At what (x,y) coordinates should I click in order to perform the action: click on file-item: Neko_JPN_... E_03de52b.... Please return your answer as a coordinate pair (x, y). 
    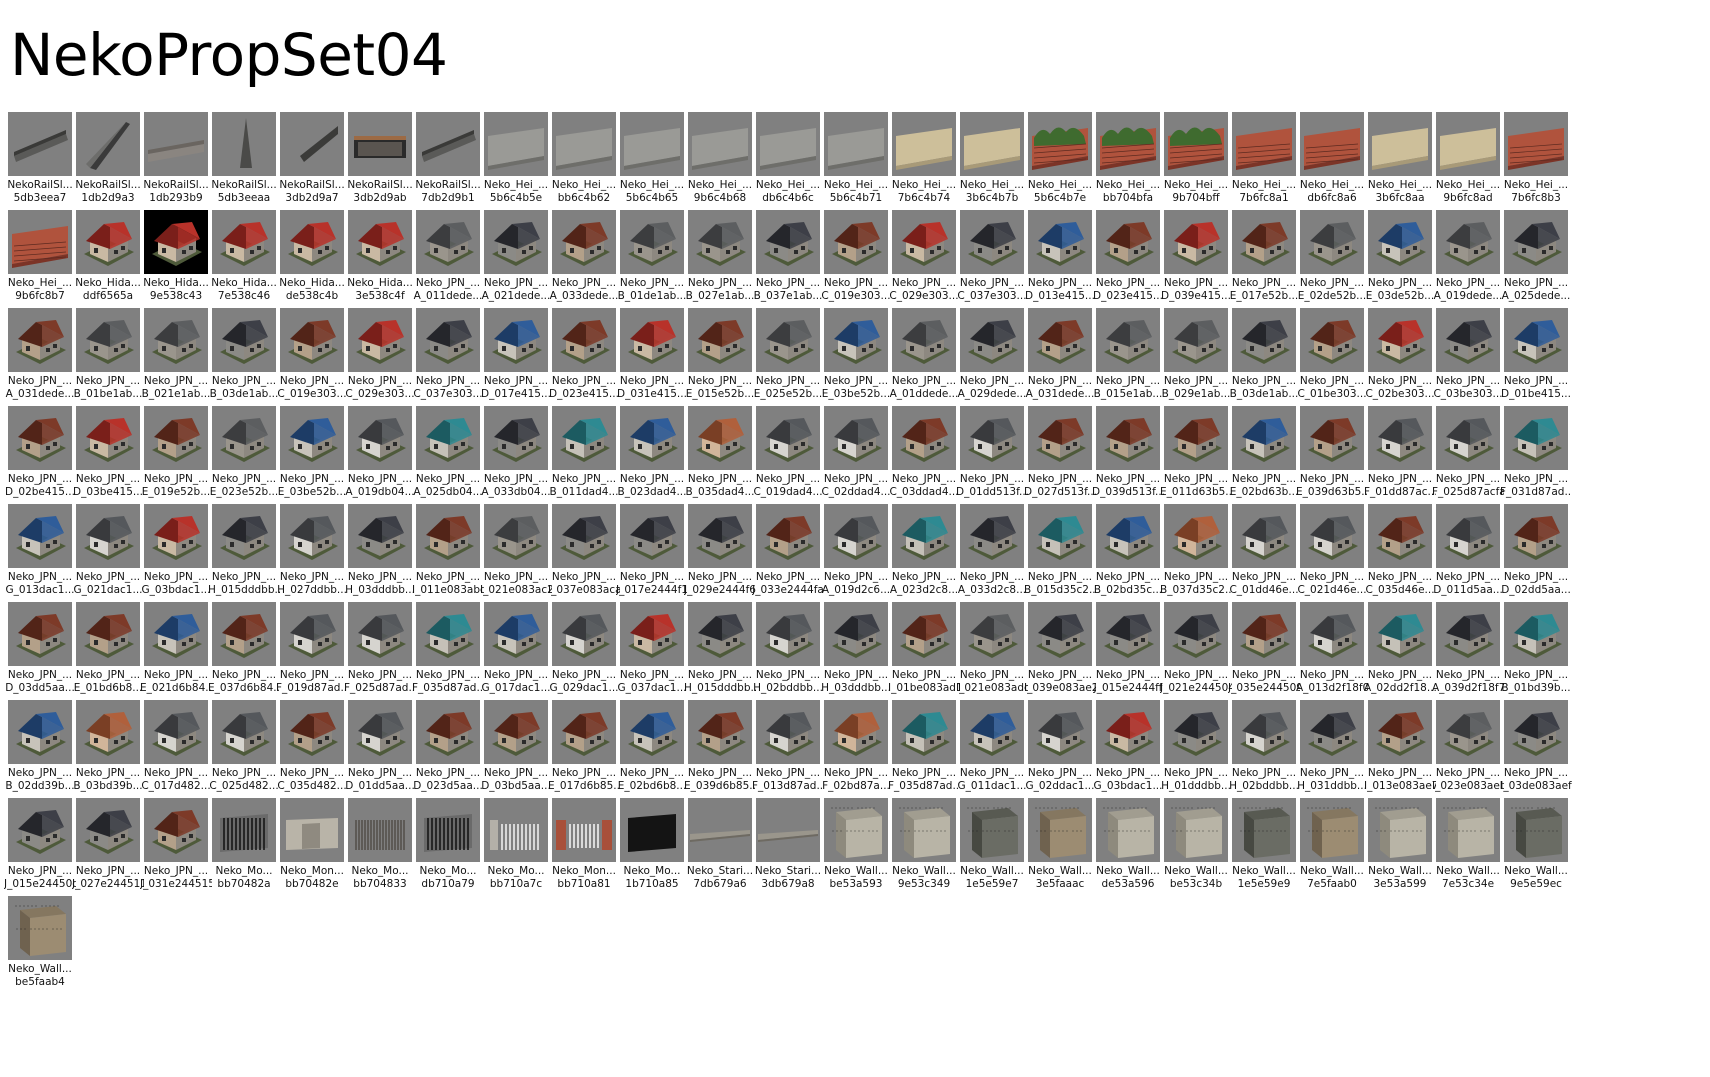
    Looking at the image, I should click on (1400, 261).